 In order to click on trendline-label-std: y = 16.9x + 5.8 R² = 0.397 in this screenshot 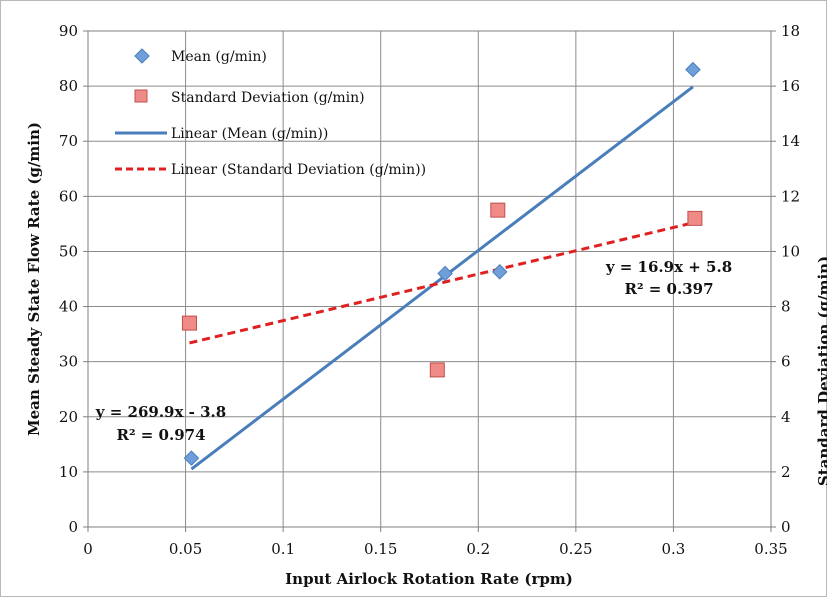, I will do `click(668, 278)`.